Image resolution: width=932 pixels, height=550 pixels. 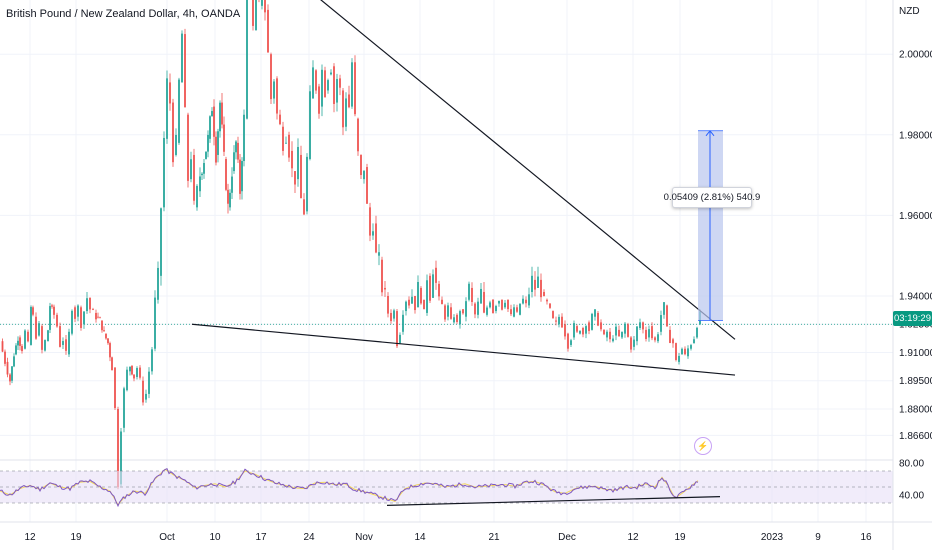 What do you see at coordinates (364, 537) in the screenshot?
I see `time-tick-label: Nov` at bounding box center [364, 537].